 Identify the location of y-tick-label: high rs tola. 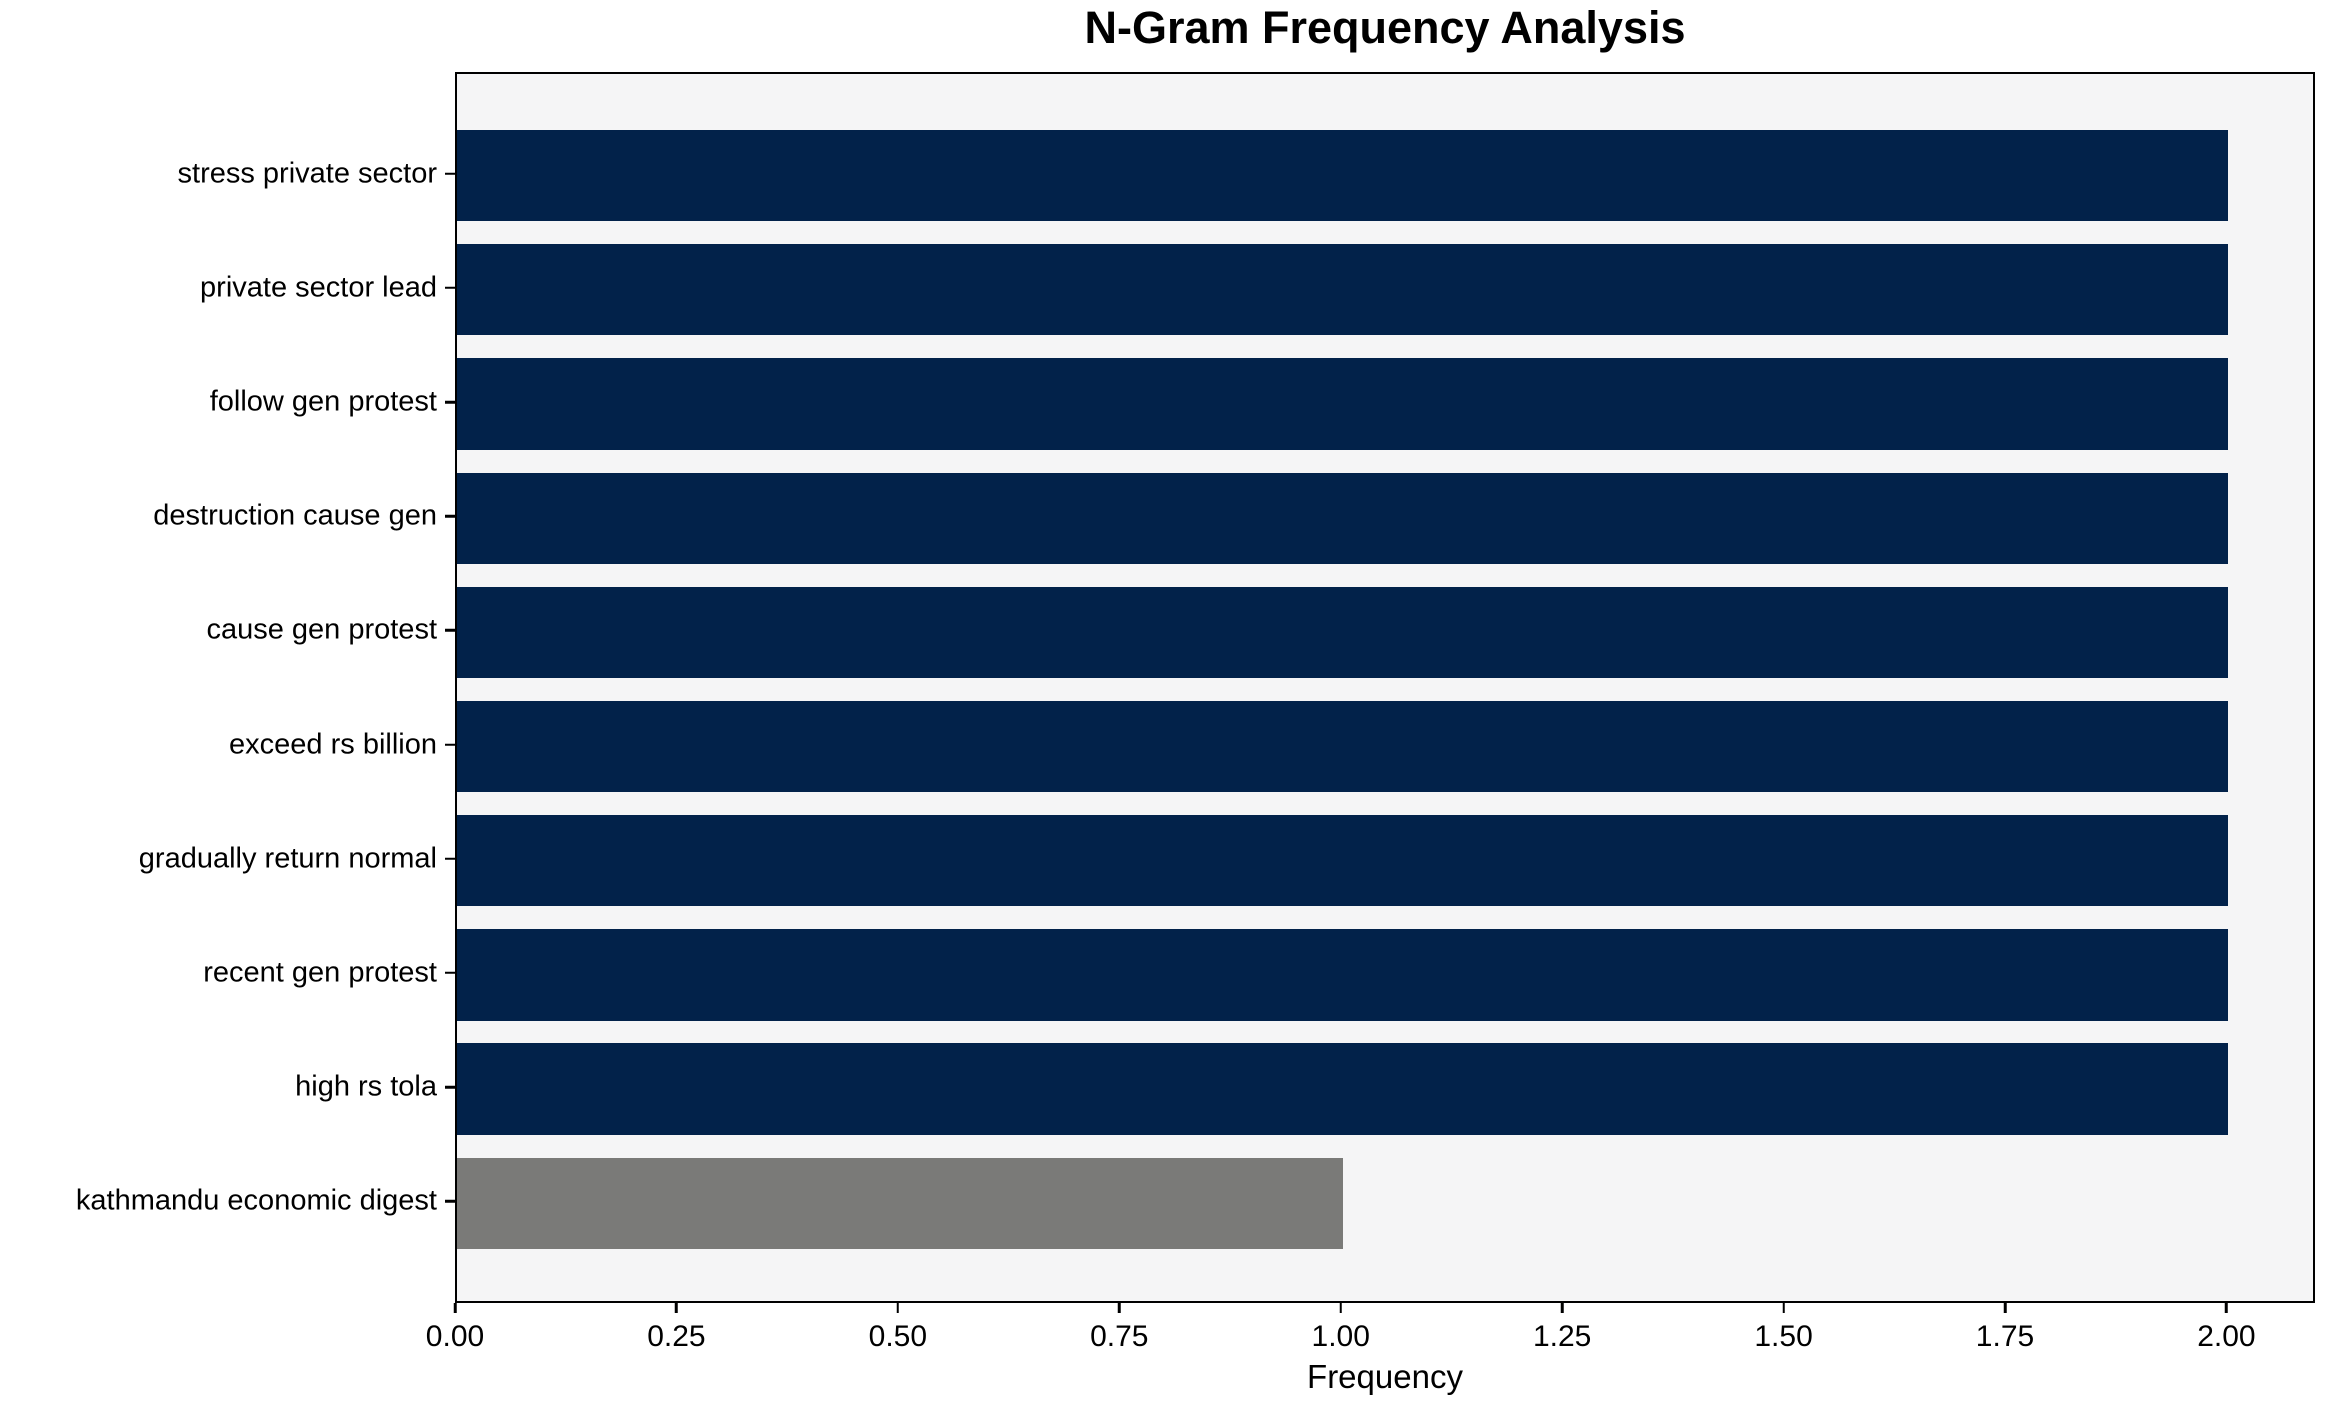
(366, 1086).